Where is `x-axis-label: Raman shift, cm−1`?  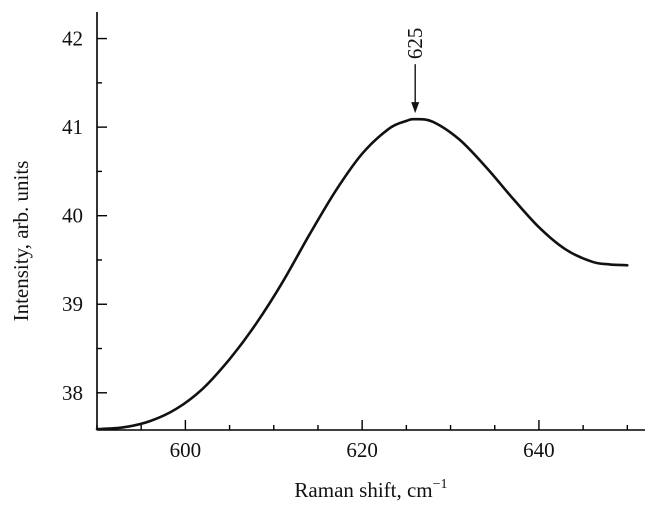
x-axis-label: Raman shift, cm−1 is located at coordinates (370, 489).